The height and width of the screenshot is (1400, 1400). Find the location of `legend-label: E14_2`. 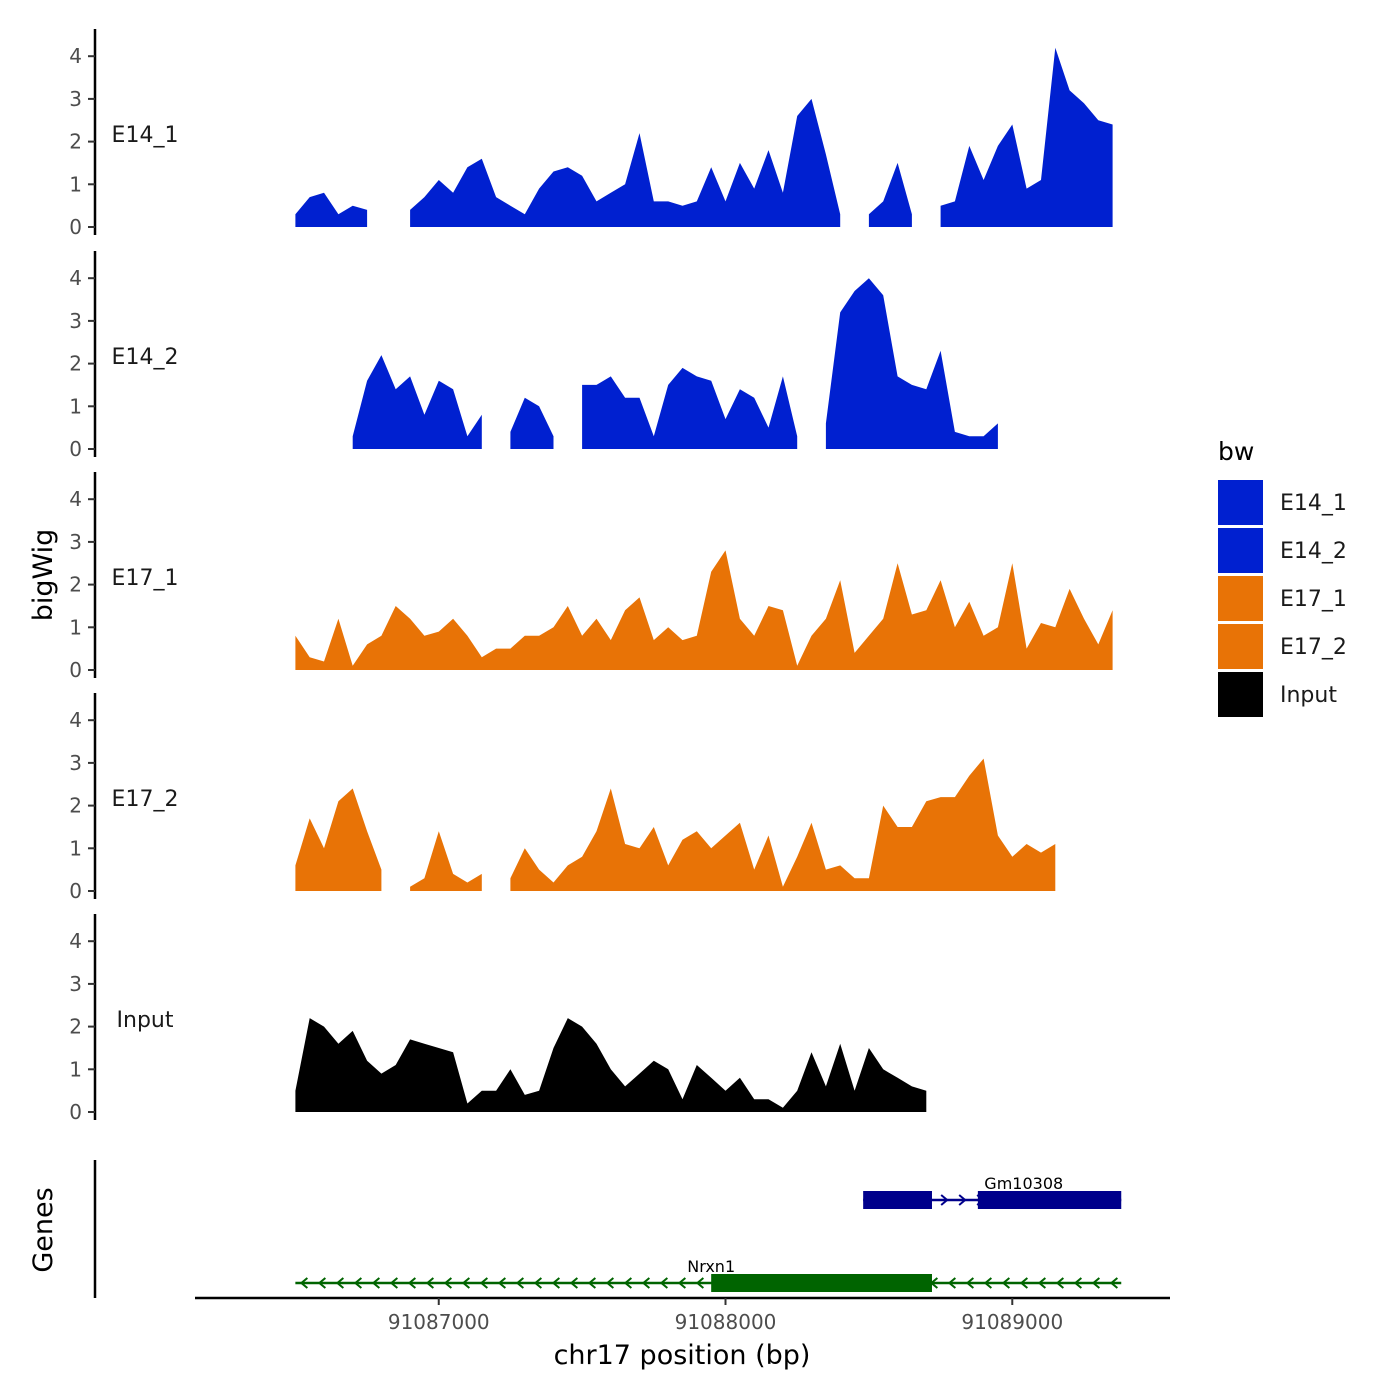

legend-label: E14_2 is located at coordinates (1313, 551).